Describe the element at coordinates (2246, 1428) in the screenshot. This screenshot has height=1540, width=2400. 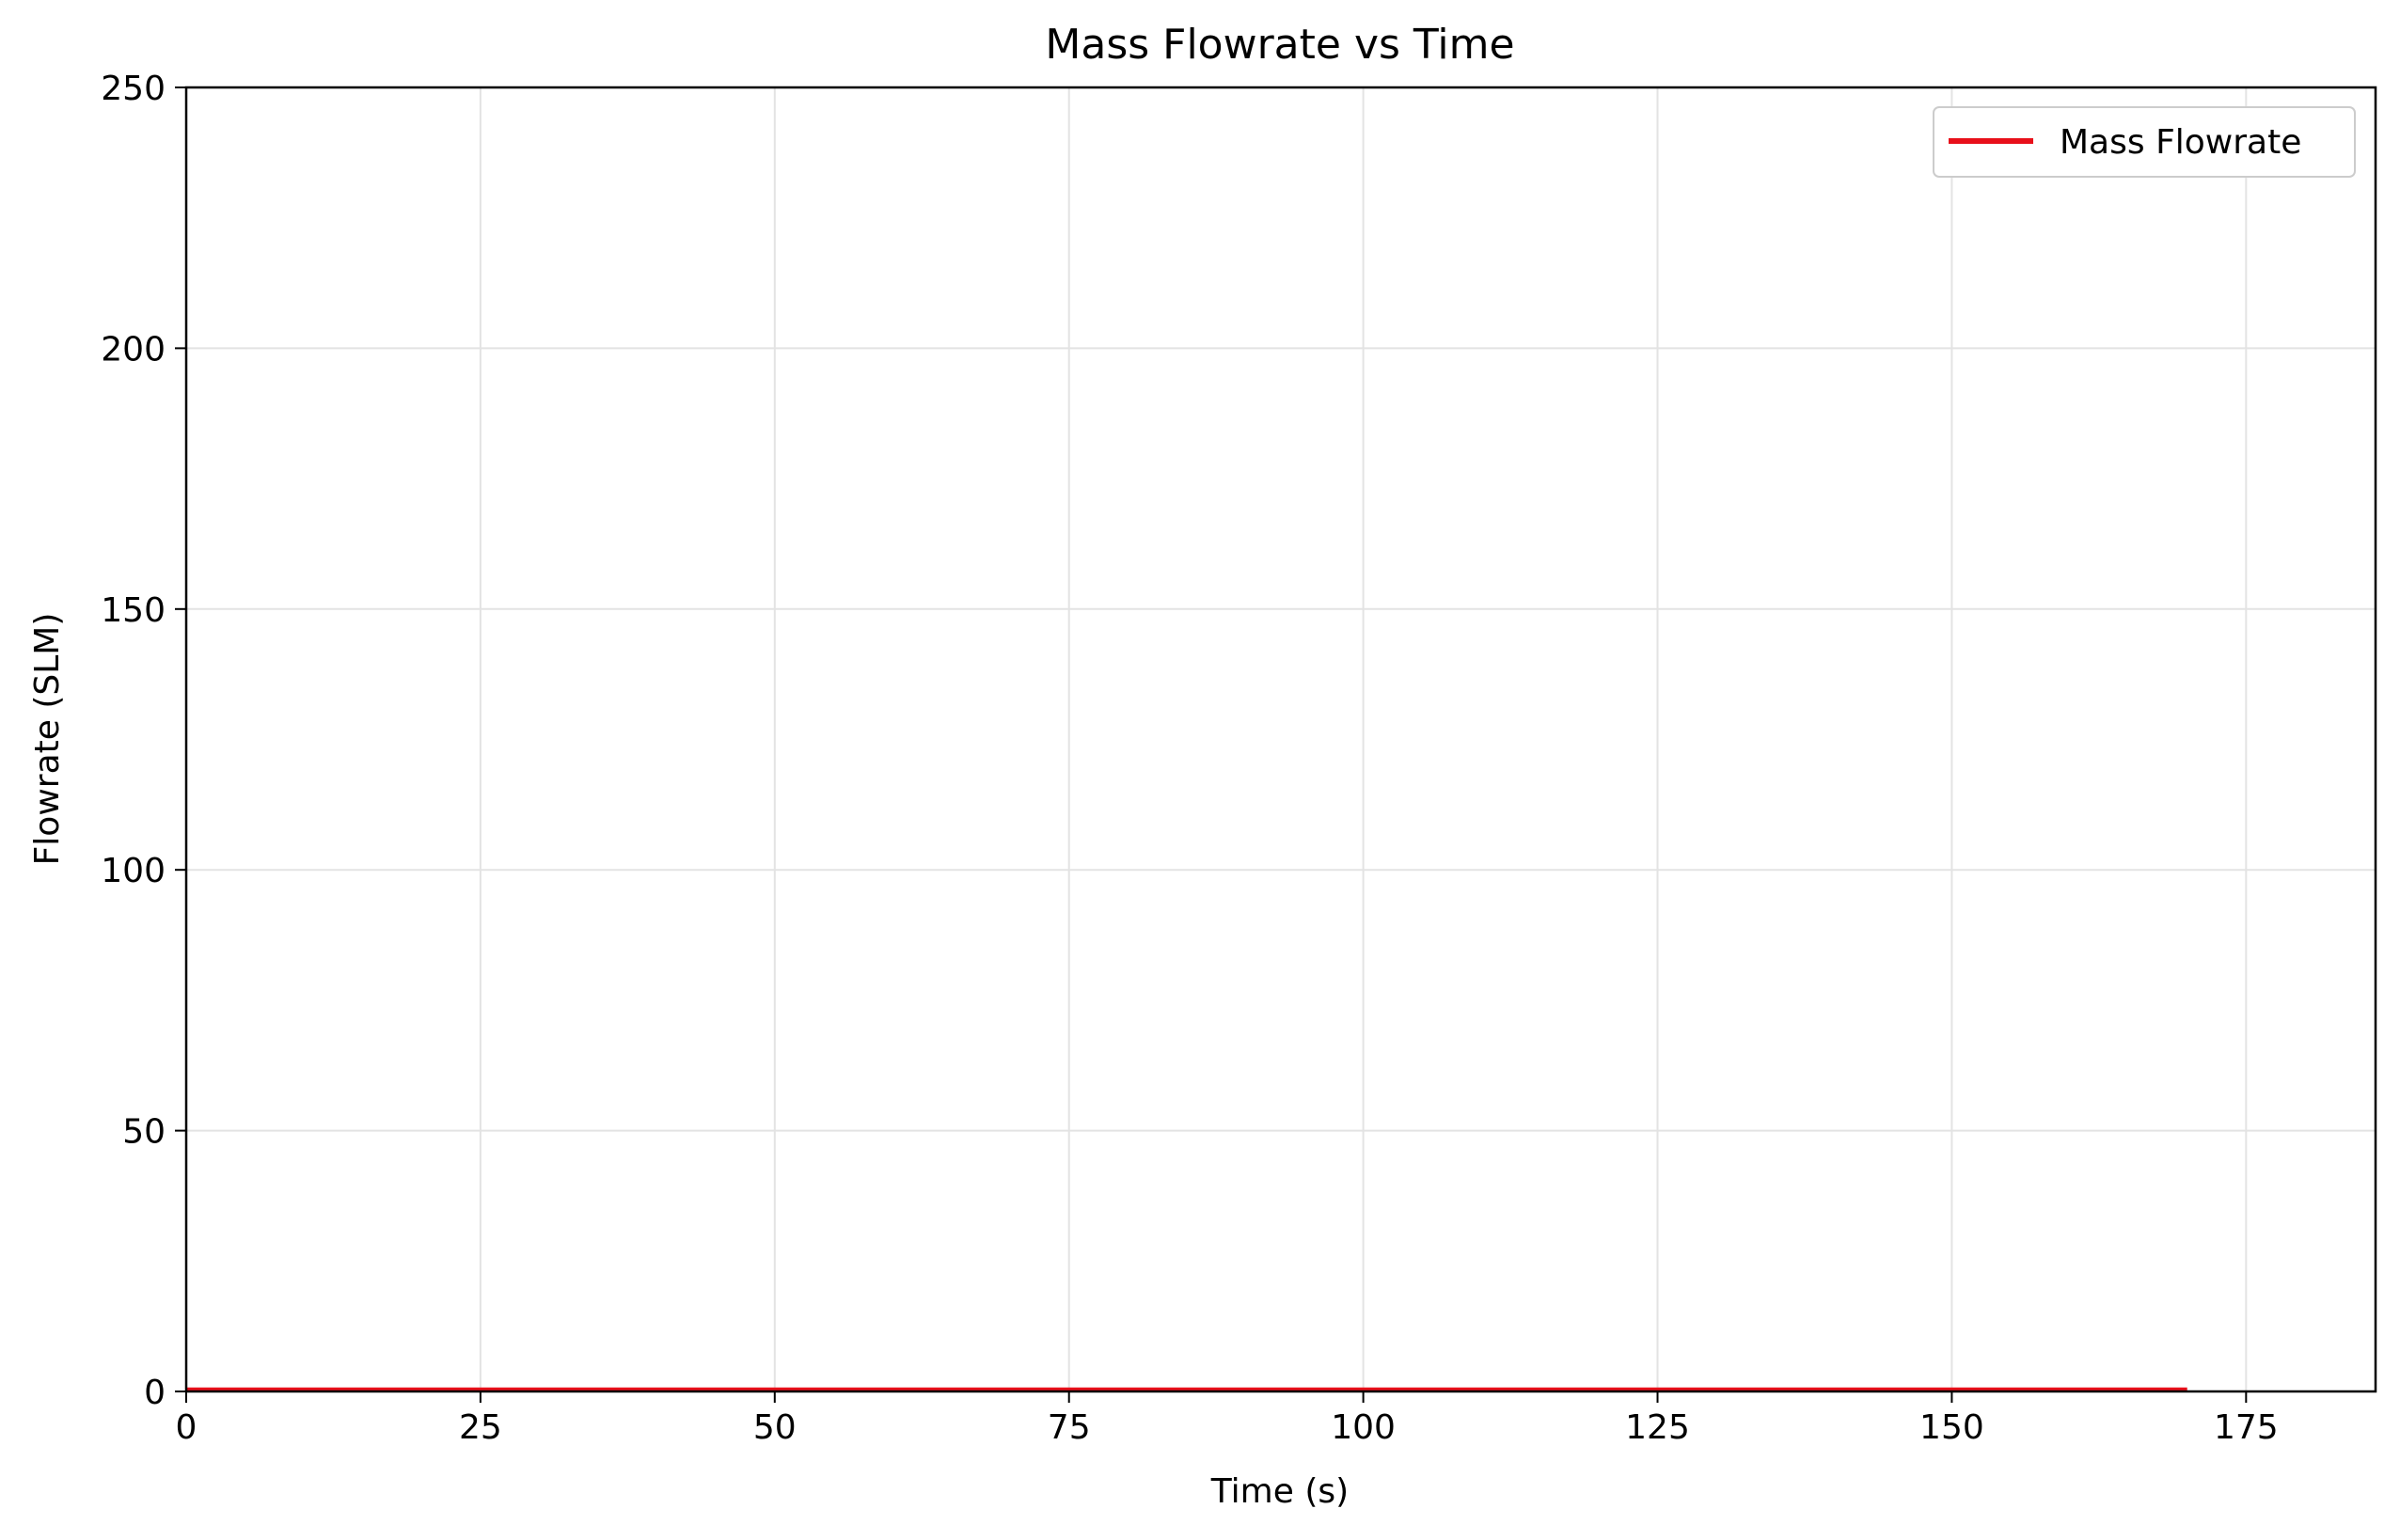
I see `x-tick-label: 175` at that location.